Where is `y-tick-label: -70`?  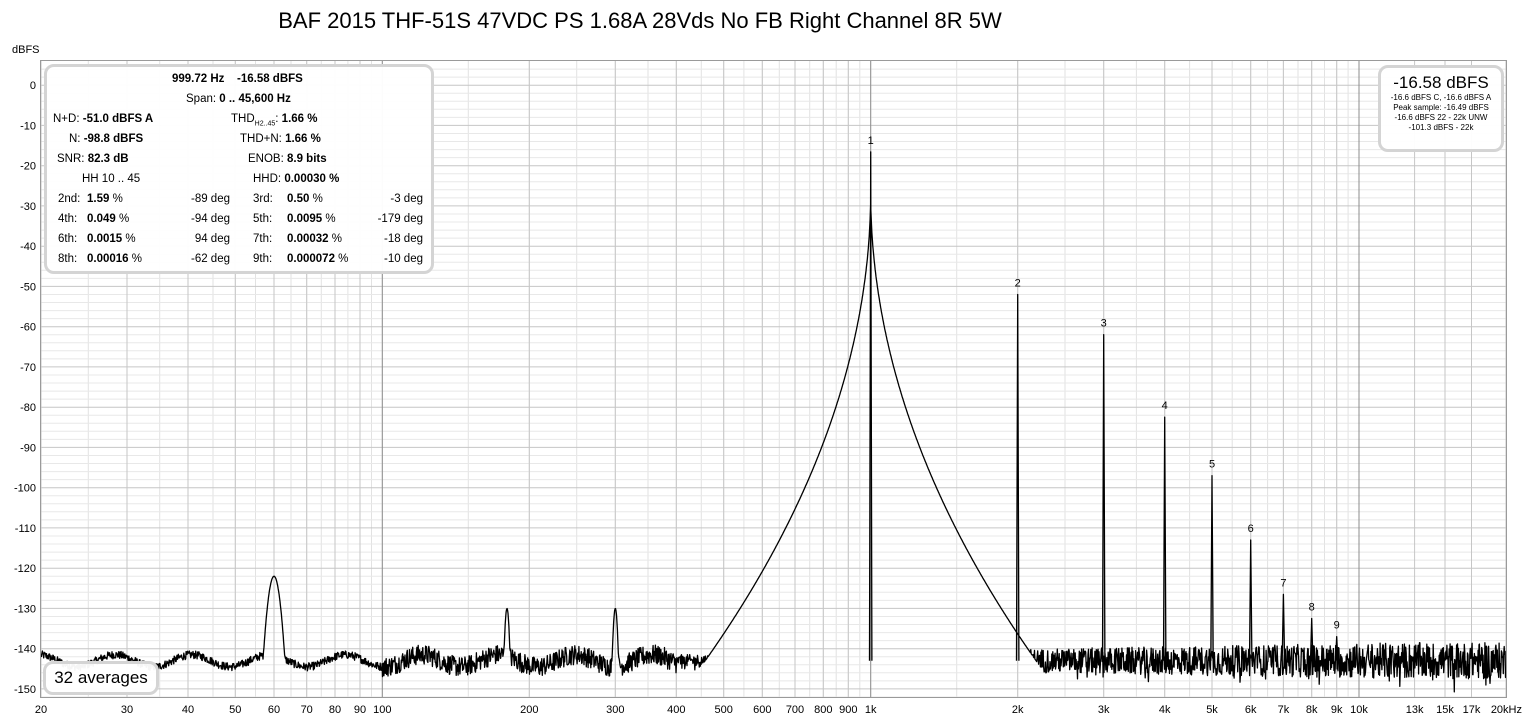
y-tick-label: -70 is located at coordinates (28, 368).